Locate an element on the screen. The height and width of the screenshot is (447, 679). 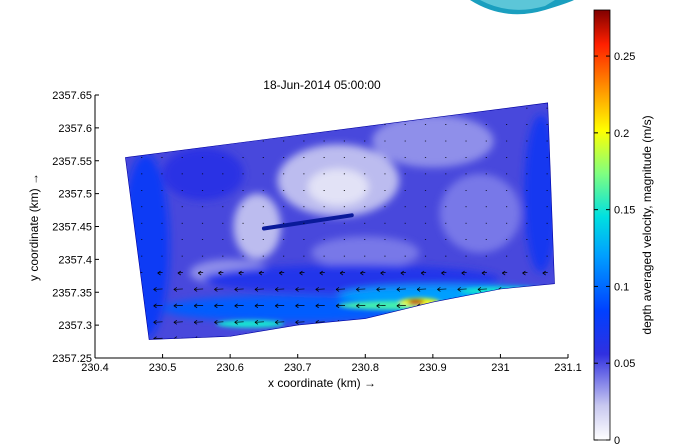
y-tick-label: 2357.3 is located at coordinates (75, 326).